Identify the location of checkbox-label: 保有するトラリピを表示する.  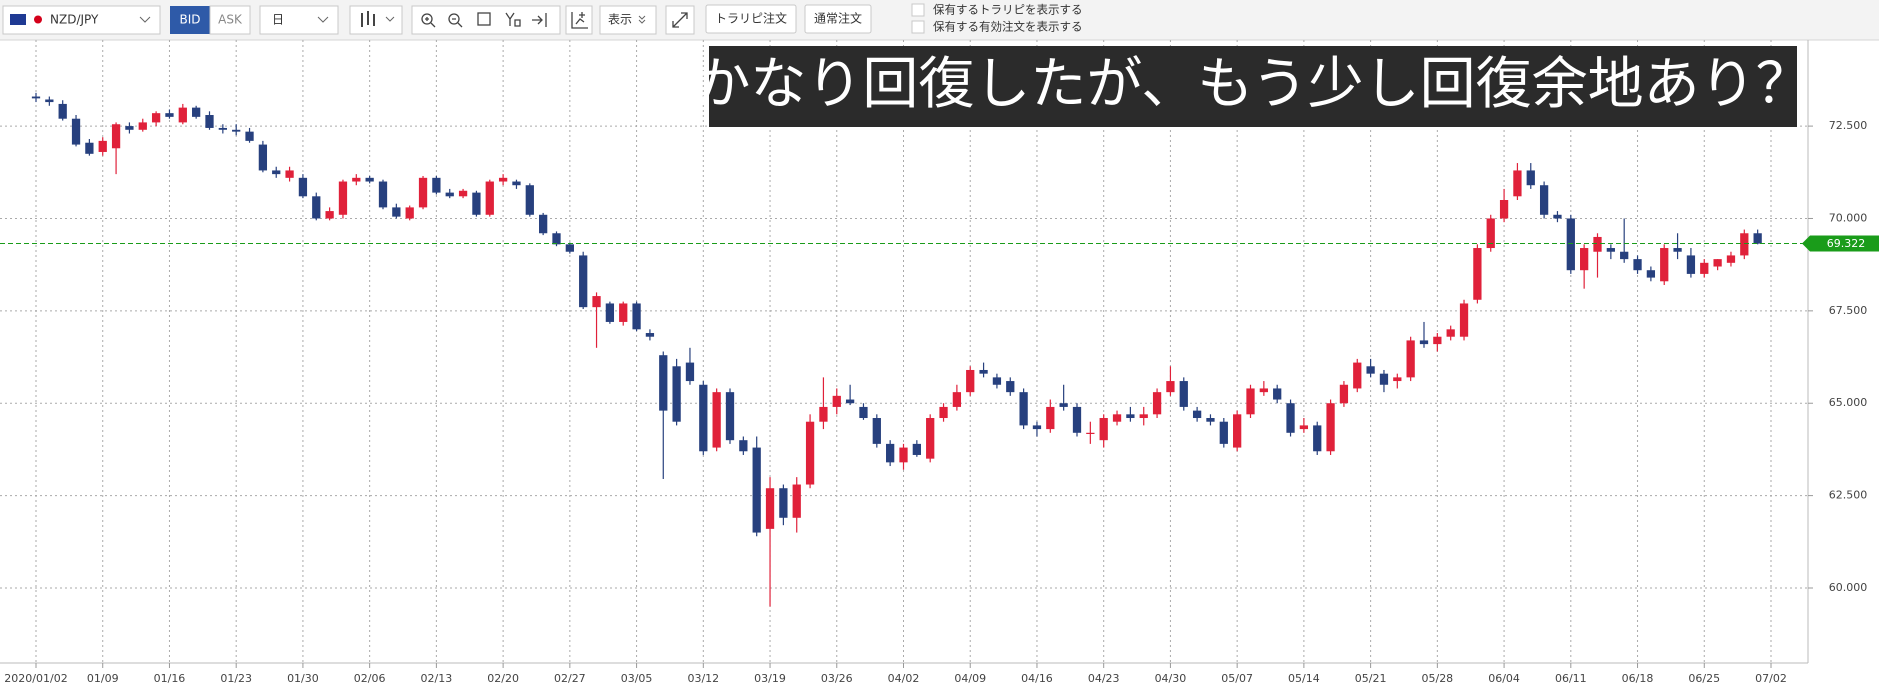
(1008, 10).